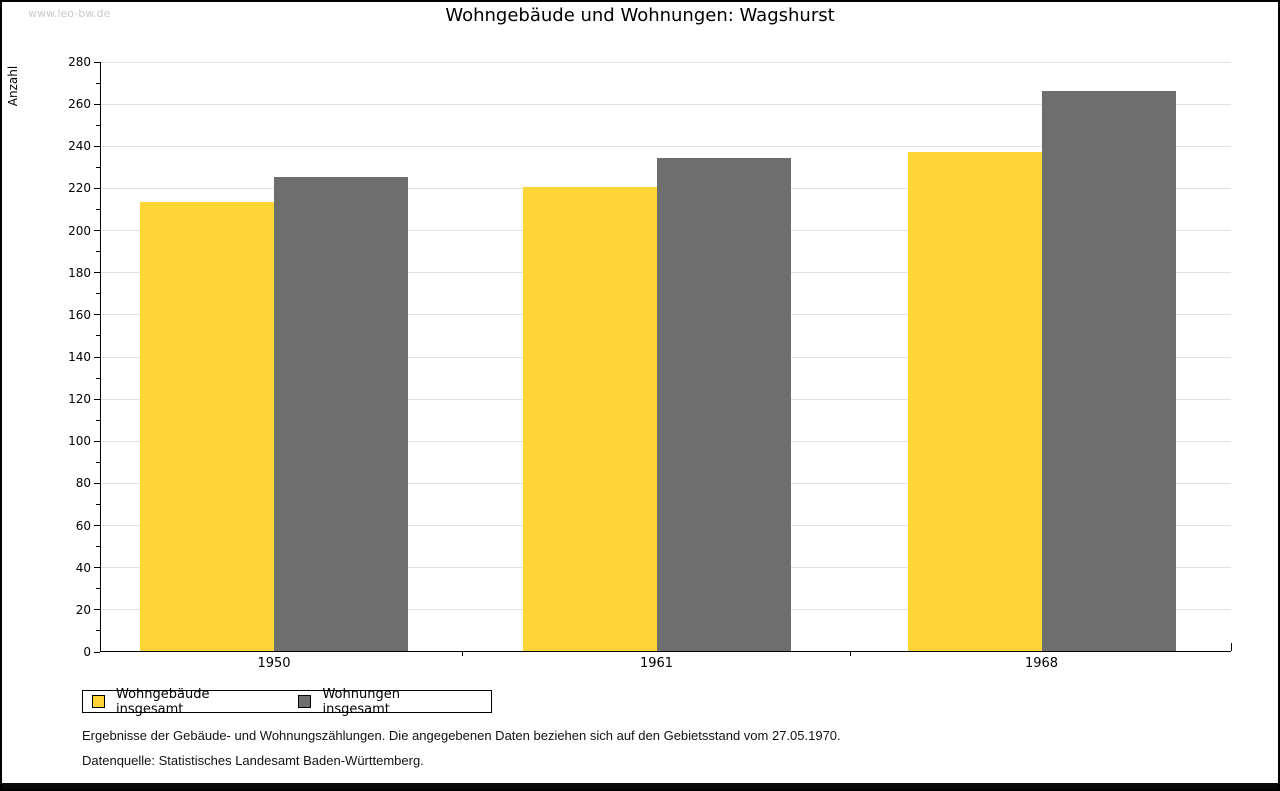  Describe the element at coordinates (79, 314) in the screenshot. I see `y-tick-label-160: 160` at that location.